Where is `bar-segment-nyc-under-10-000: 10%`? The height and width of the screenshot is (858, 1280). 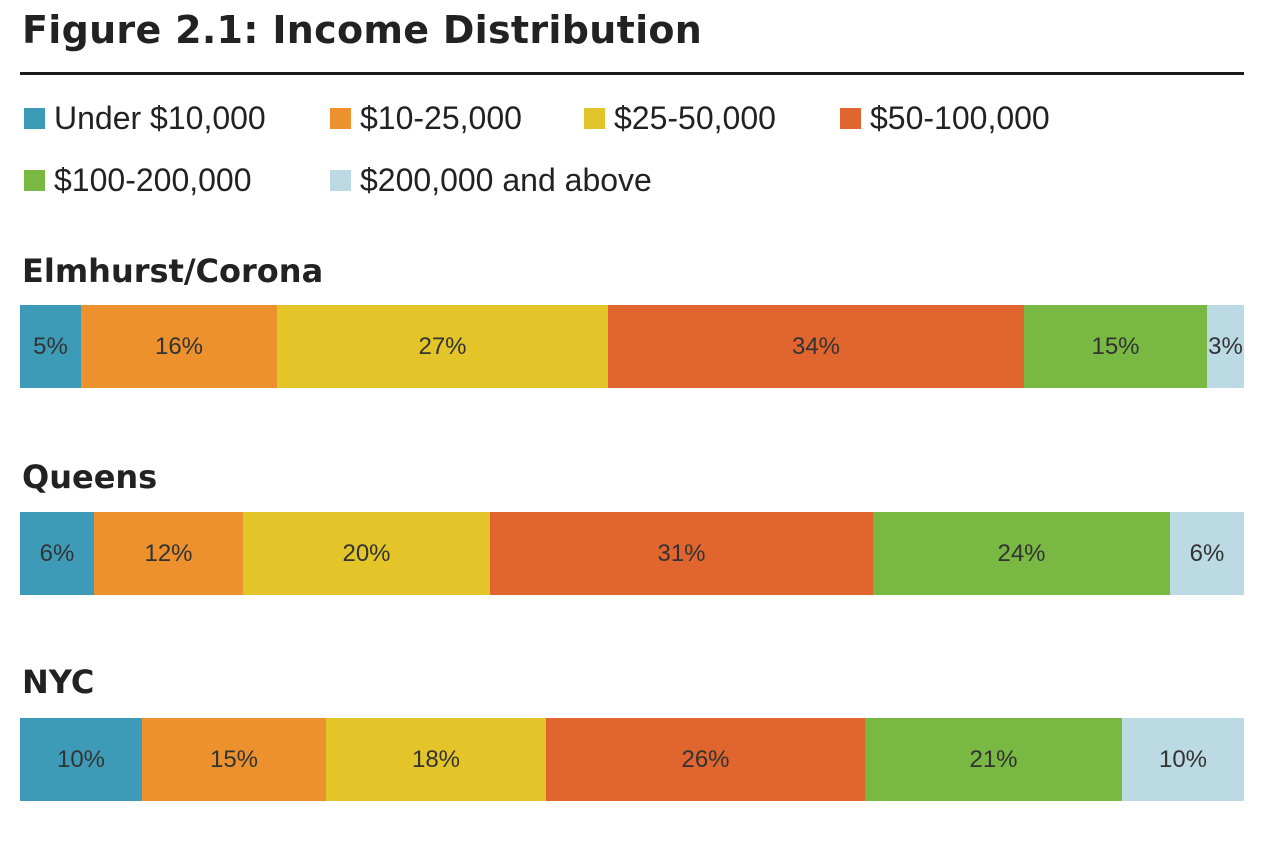 bar-segment-nyc-under-10-000: 10% is located at coordinates (81, 759).